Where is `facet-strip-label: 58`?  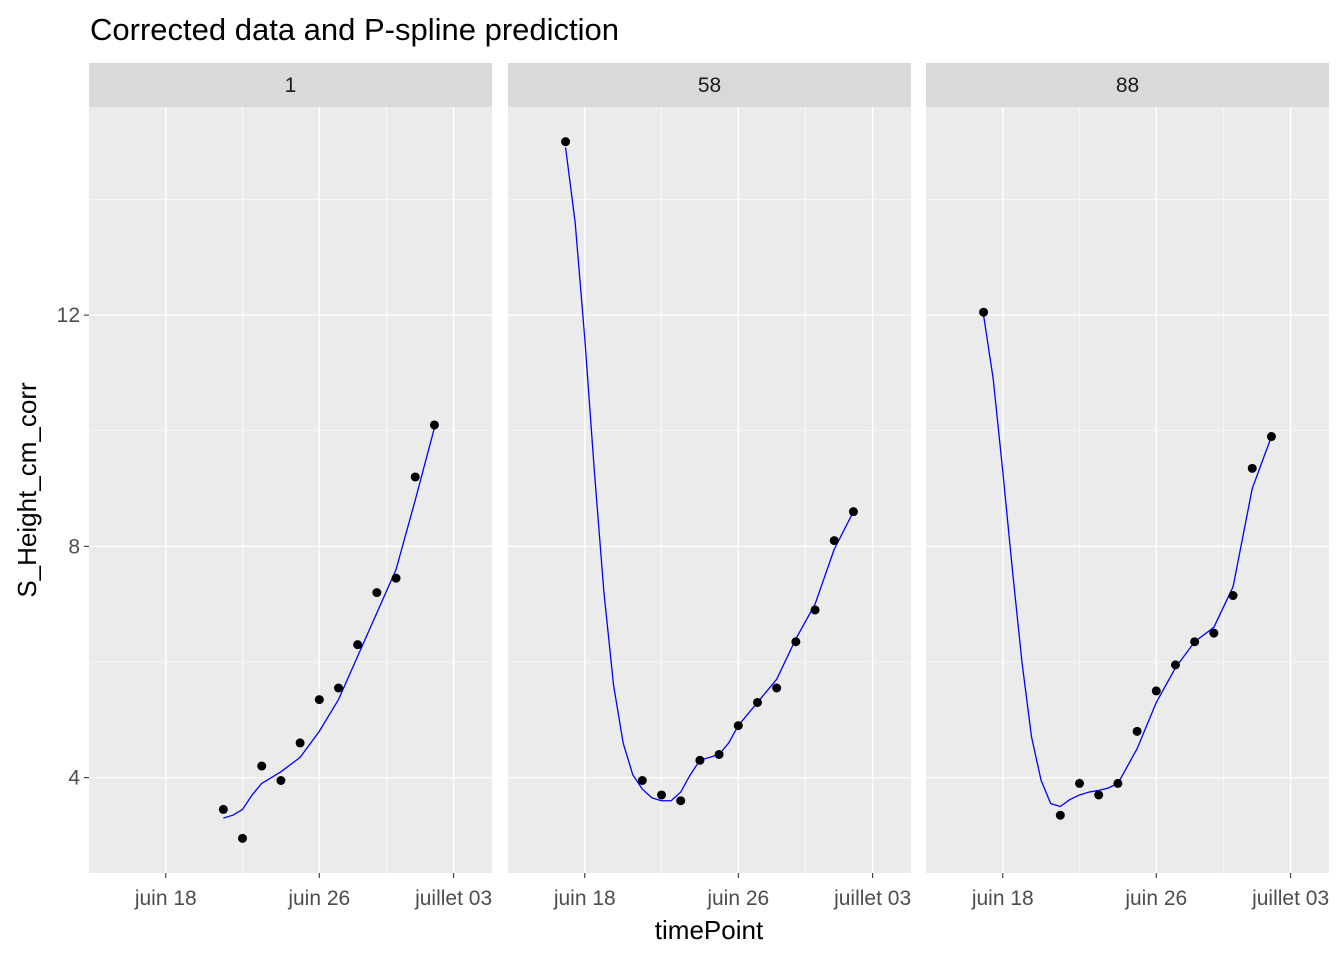
facet-strip-label: 58 is located at coordinates (709, 85).